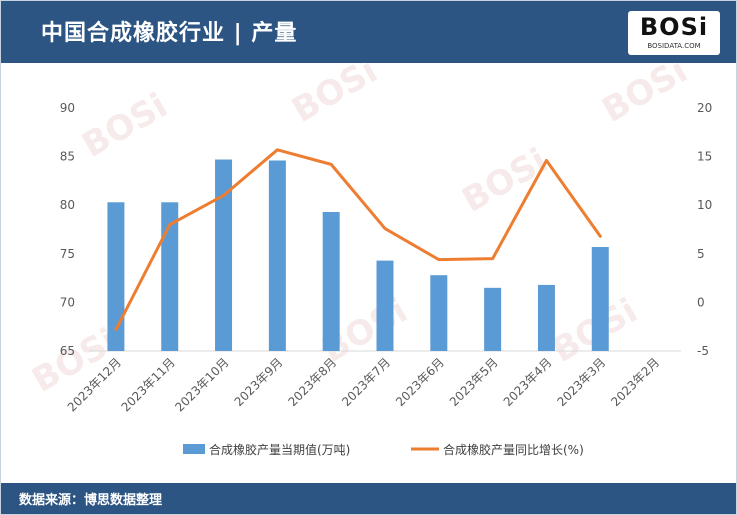 The height and width of the screenshot is (515, 737). I want to click on x-tick-label: 2023年8月, so click(312, 382).